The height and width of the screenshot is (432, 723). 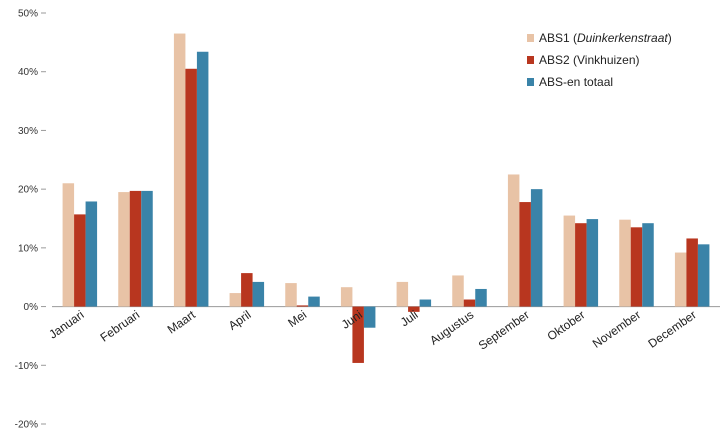 I want to click on x-tick-label: Februari, so click(x=120, y=326).